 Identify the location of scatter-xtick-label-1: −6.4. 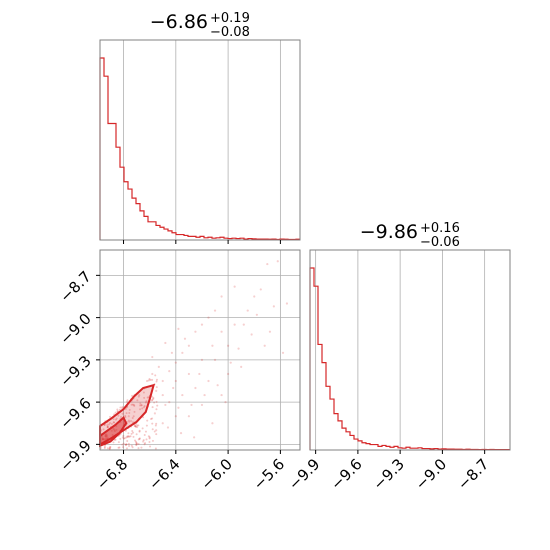
(164, 474).